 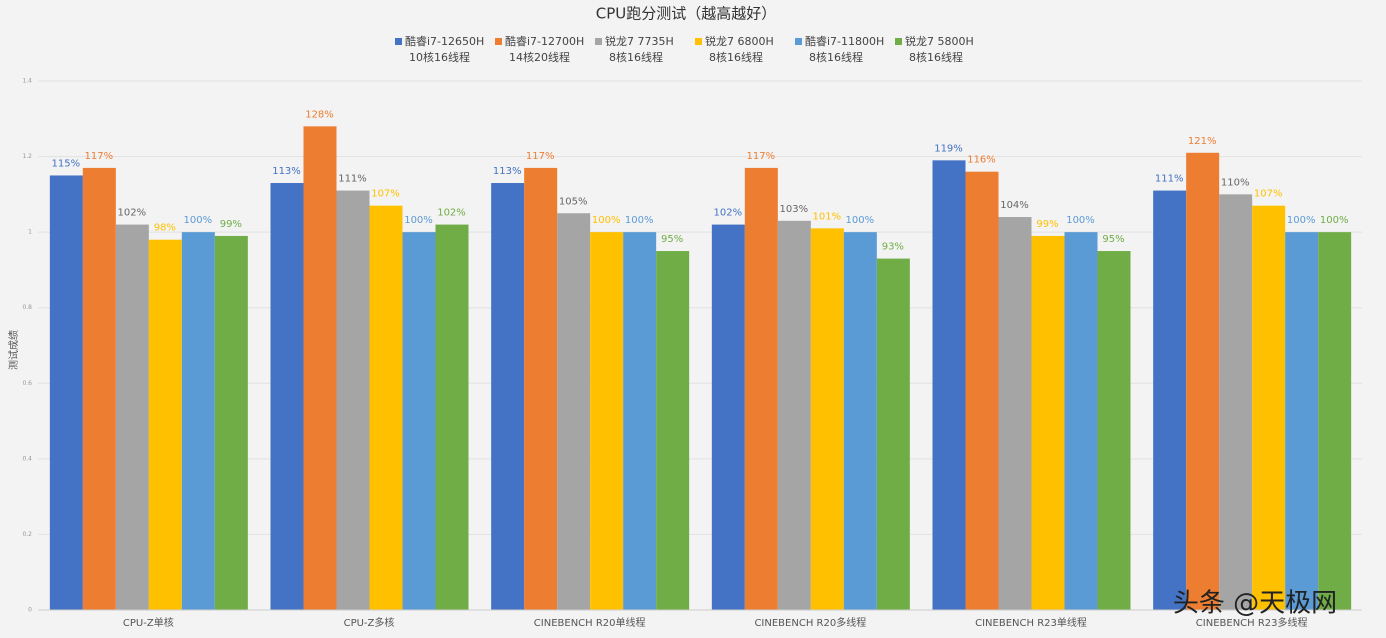 I want to click on value-label: 104%, so click(x=1014, y=205).